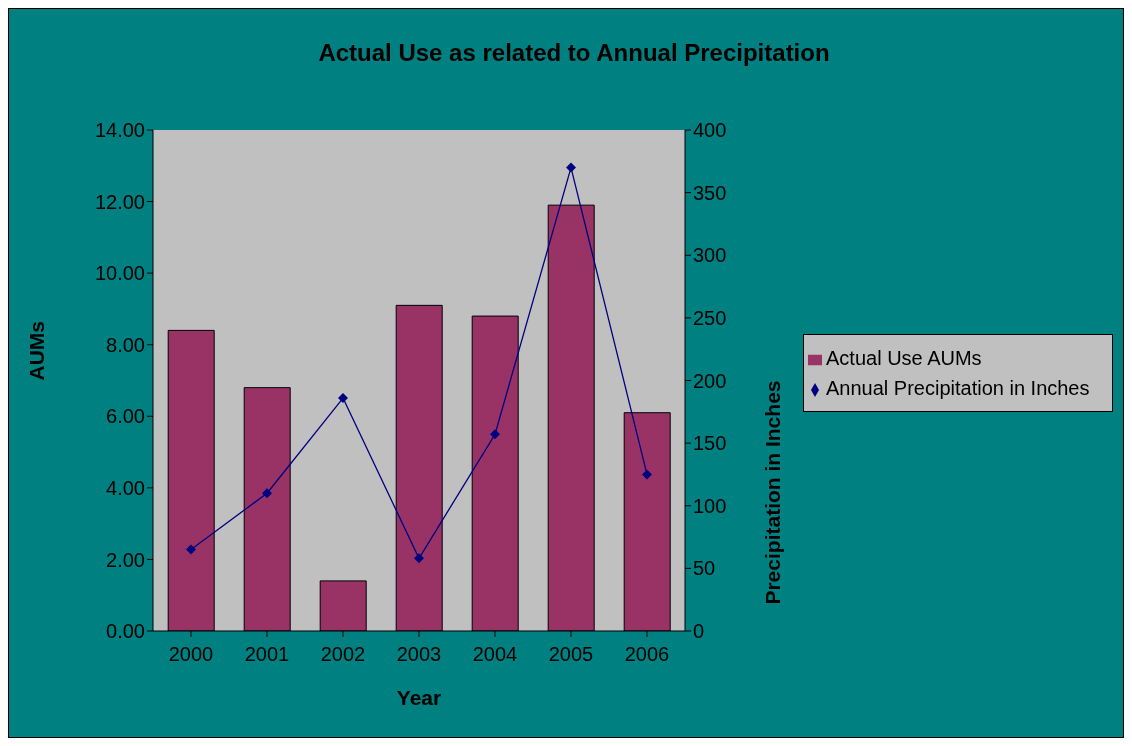 The width and height of the screenshot is (1132, 746). Describe the element at coordinates (699, 631) in the screenshot. I see `y2-tick-label: 0` at that location.